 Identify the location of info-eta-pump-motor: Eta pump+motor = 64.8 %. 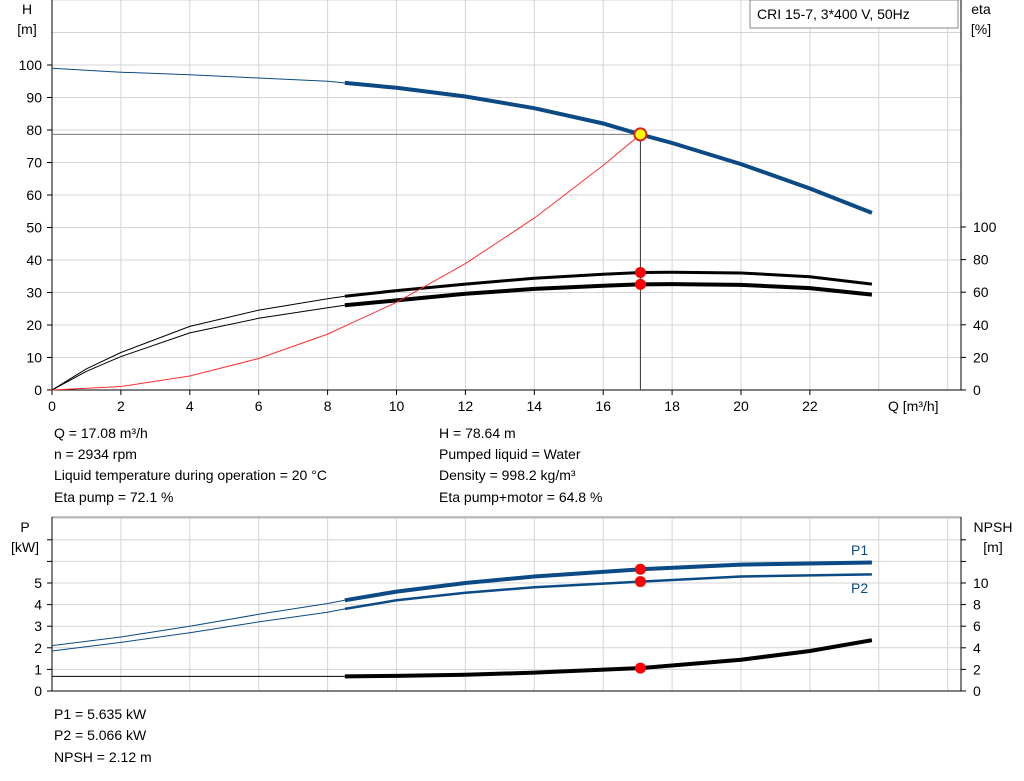
(521, 497).